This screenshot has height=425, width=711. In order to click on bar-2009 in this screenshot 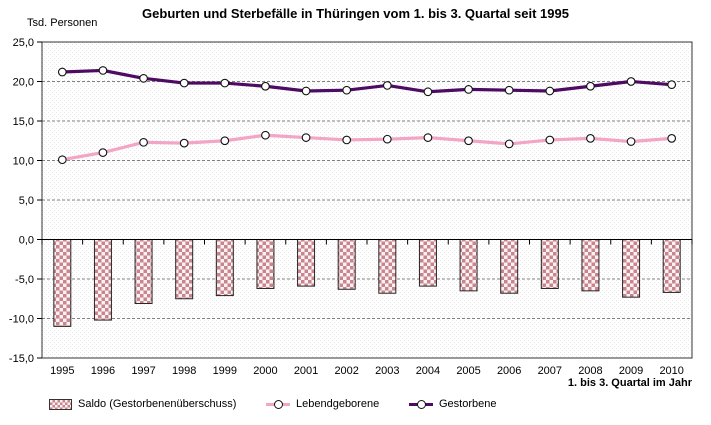, I will do `click(631, 268)`.